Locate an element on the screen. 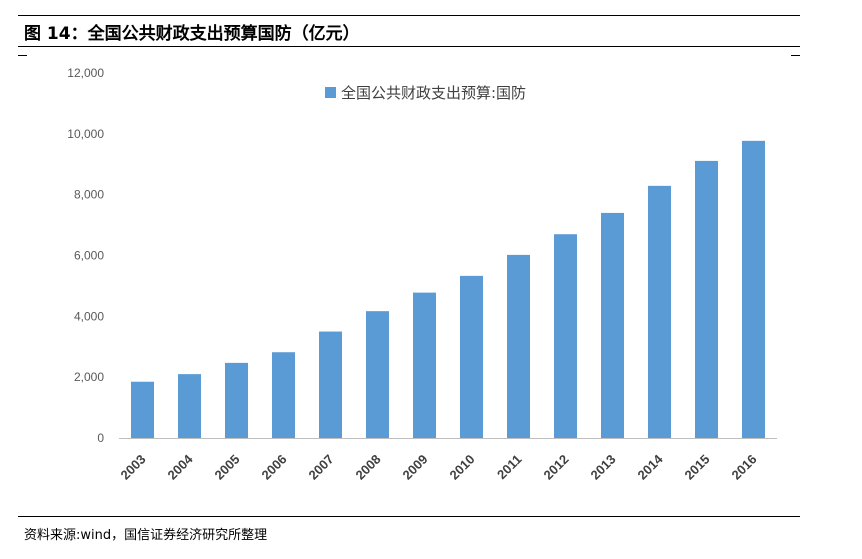 The image size is (862, 559). x-tick-label: 2003 is located at coordinates (133, 467).